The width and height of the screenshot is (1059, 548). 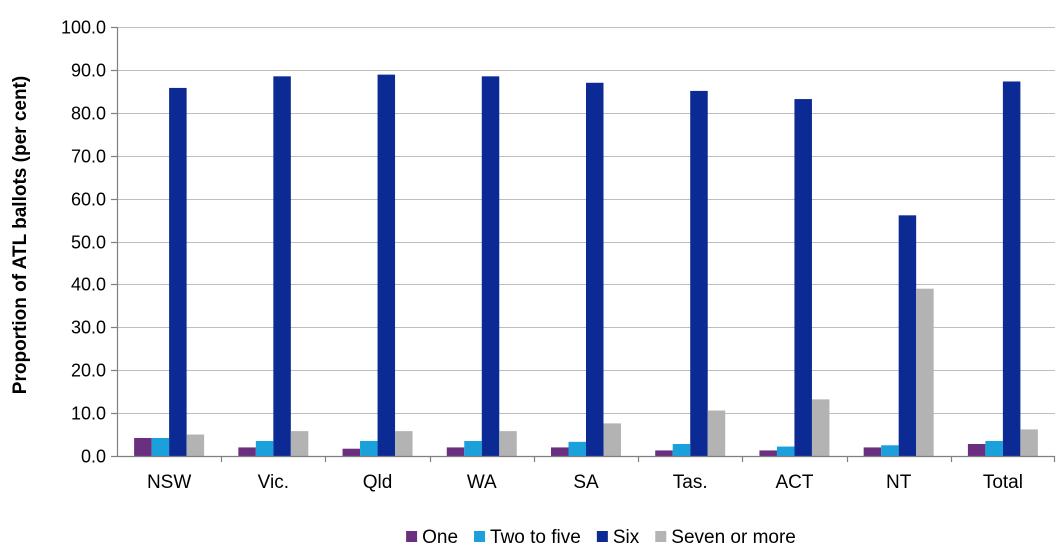 What do you see at coordinates (872, 451) in the screenshot?
I see `bar-one-nt` at bounding box center [872, 451].